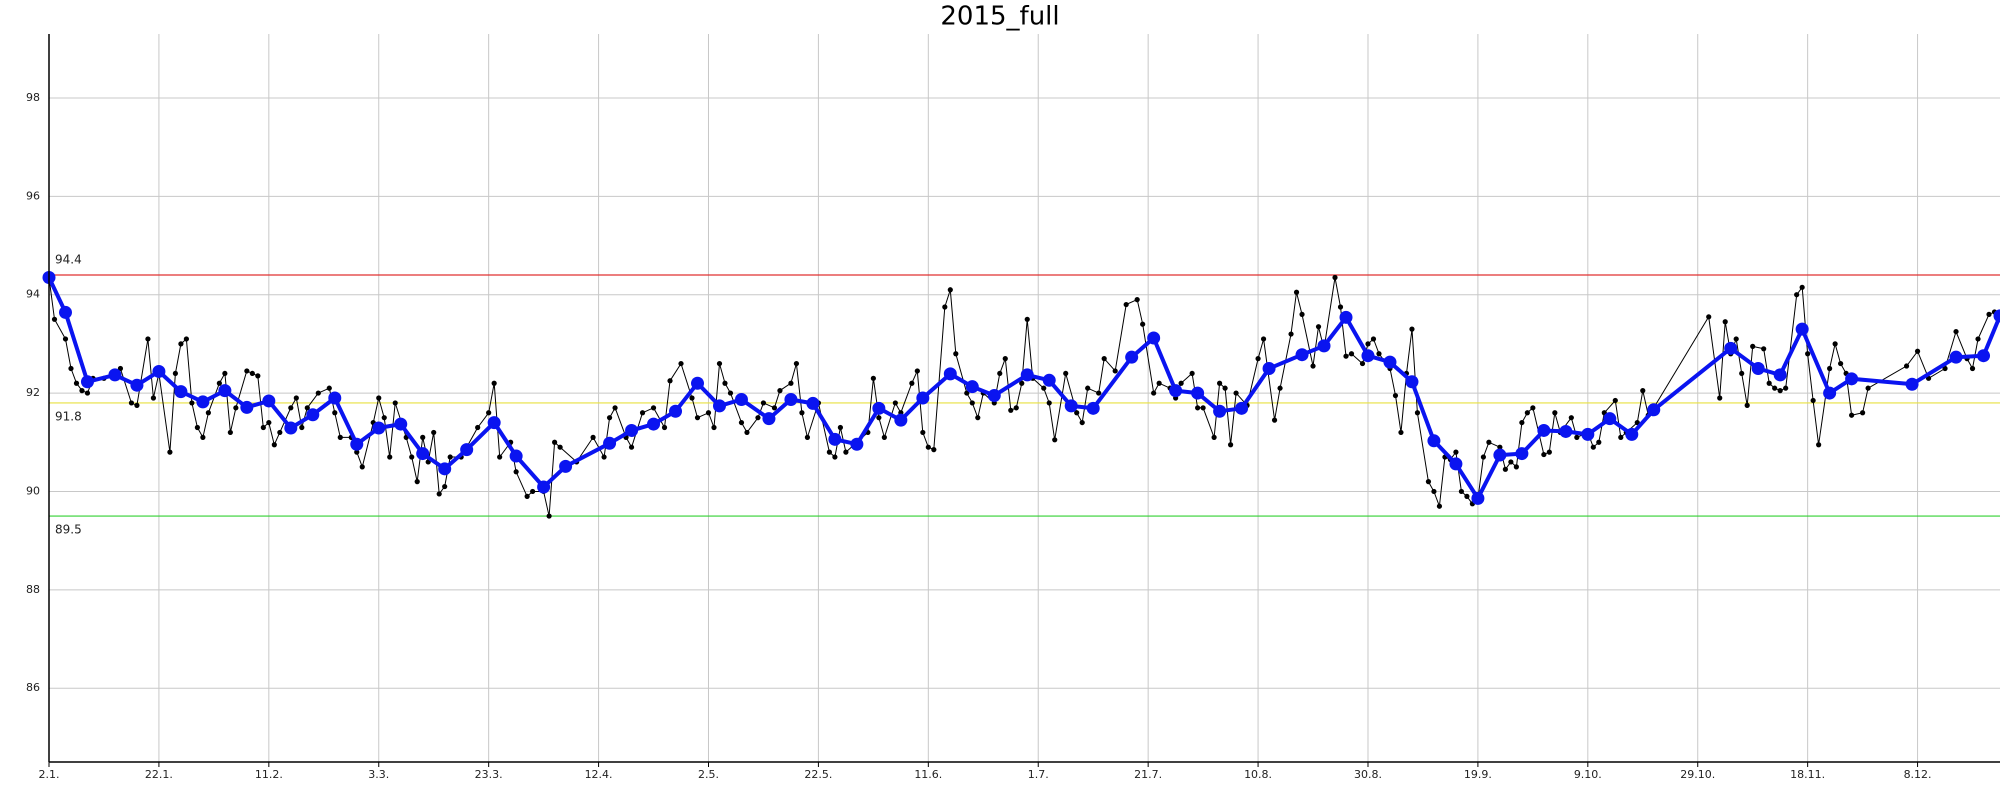  I want to click on x-tick-label: 8.12., so click(1918, 774).